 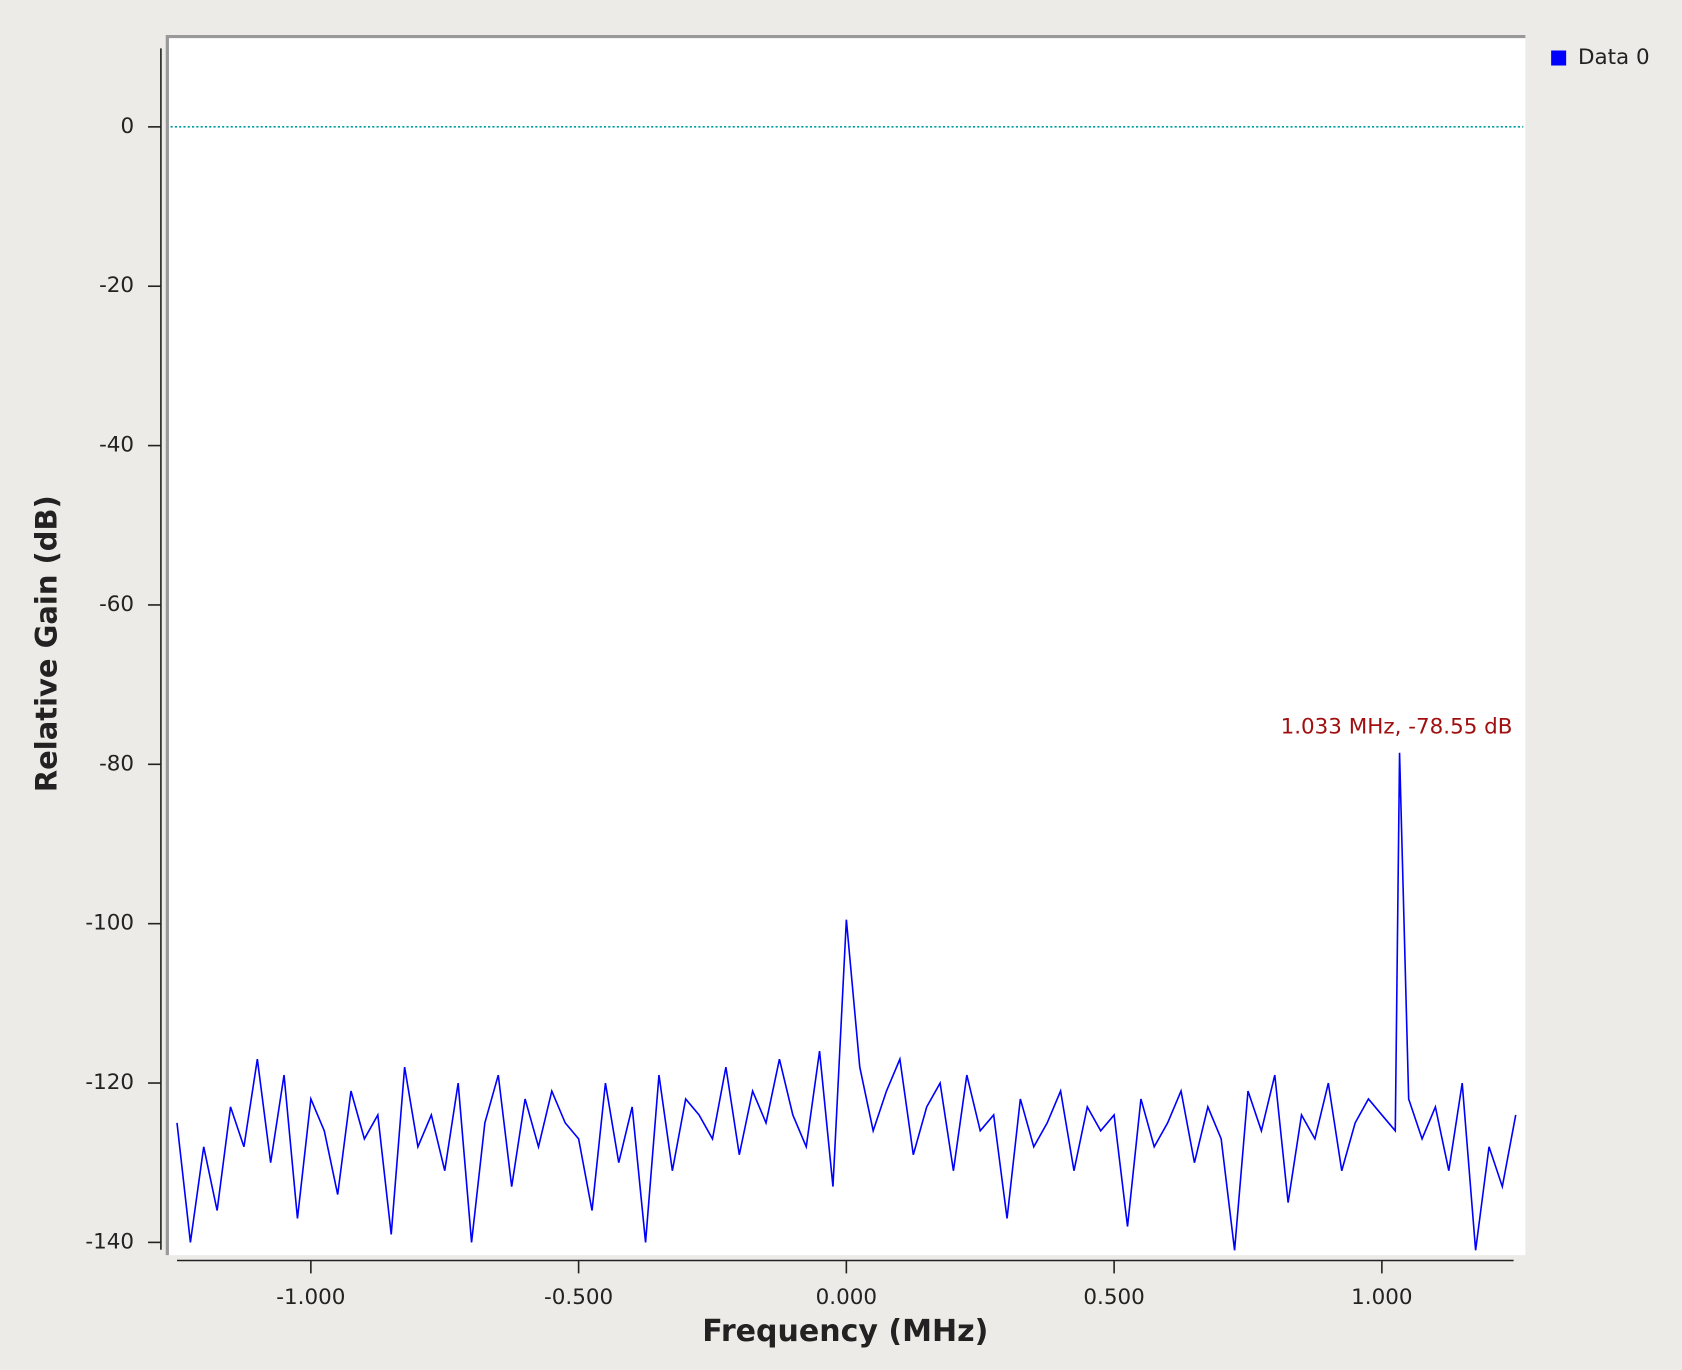 What do you see at coordinates (116, 763) in the screenshot?
I see `y-tick-label: -80` at bounding box center [116, 763].